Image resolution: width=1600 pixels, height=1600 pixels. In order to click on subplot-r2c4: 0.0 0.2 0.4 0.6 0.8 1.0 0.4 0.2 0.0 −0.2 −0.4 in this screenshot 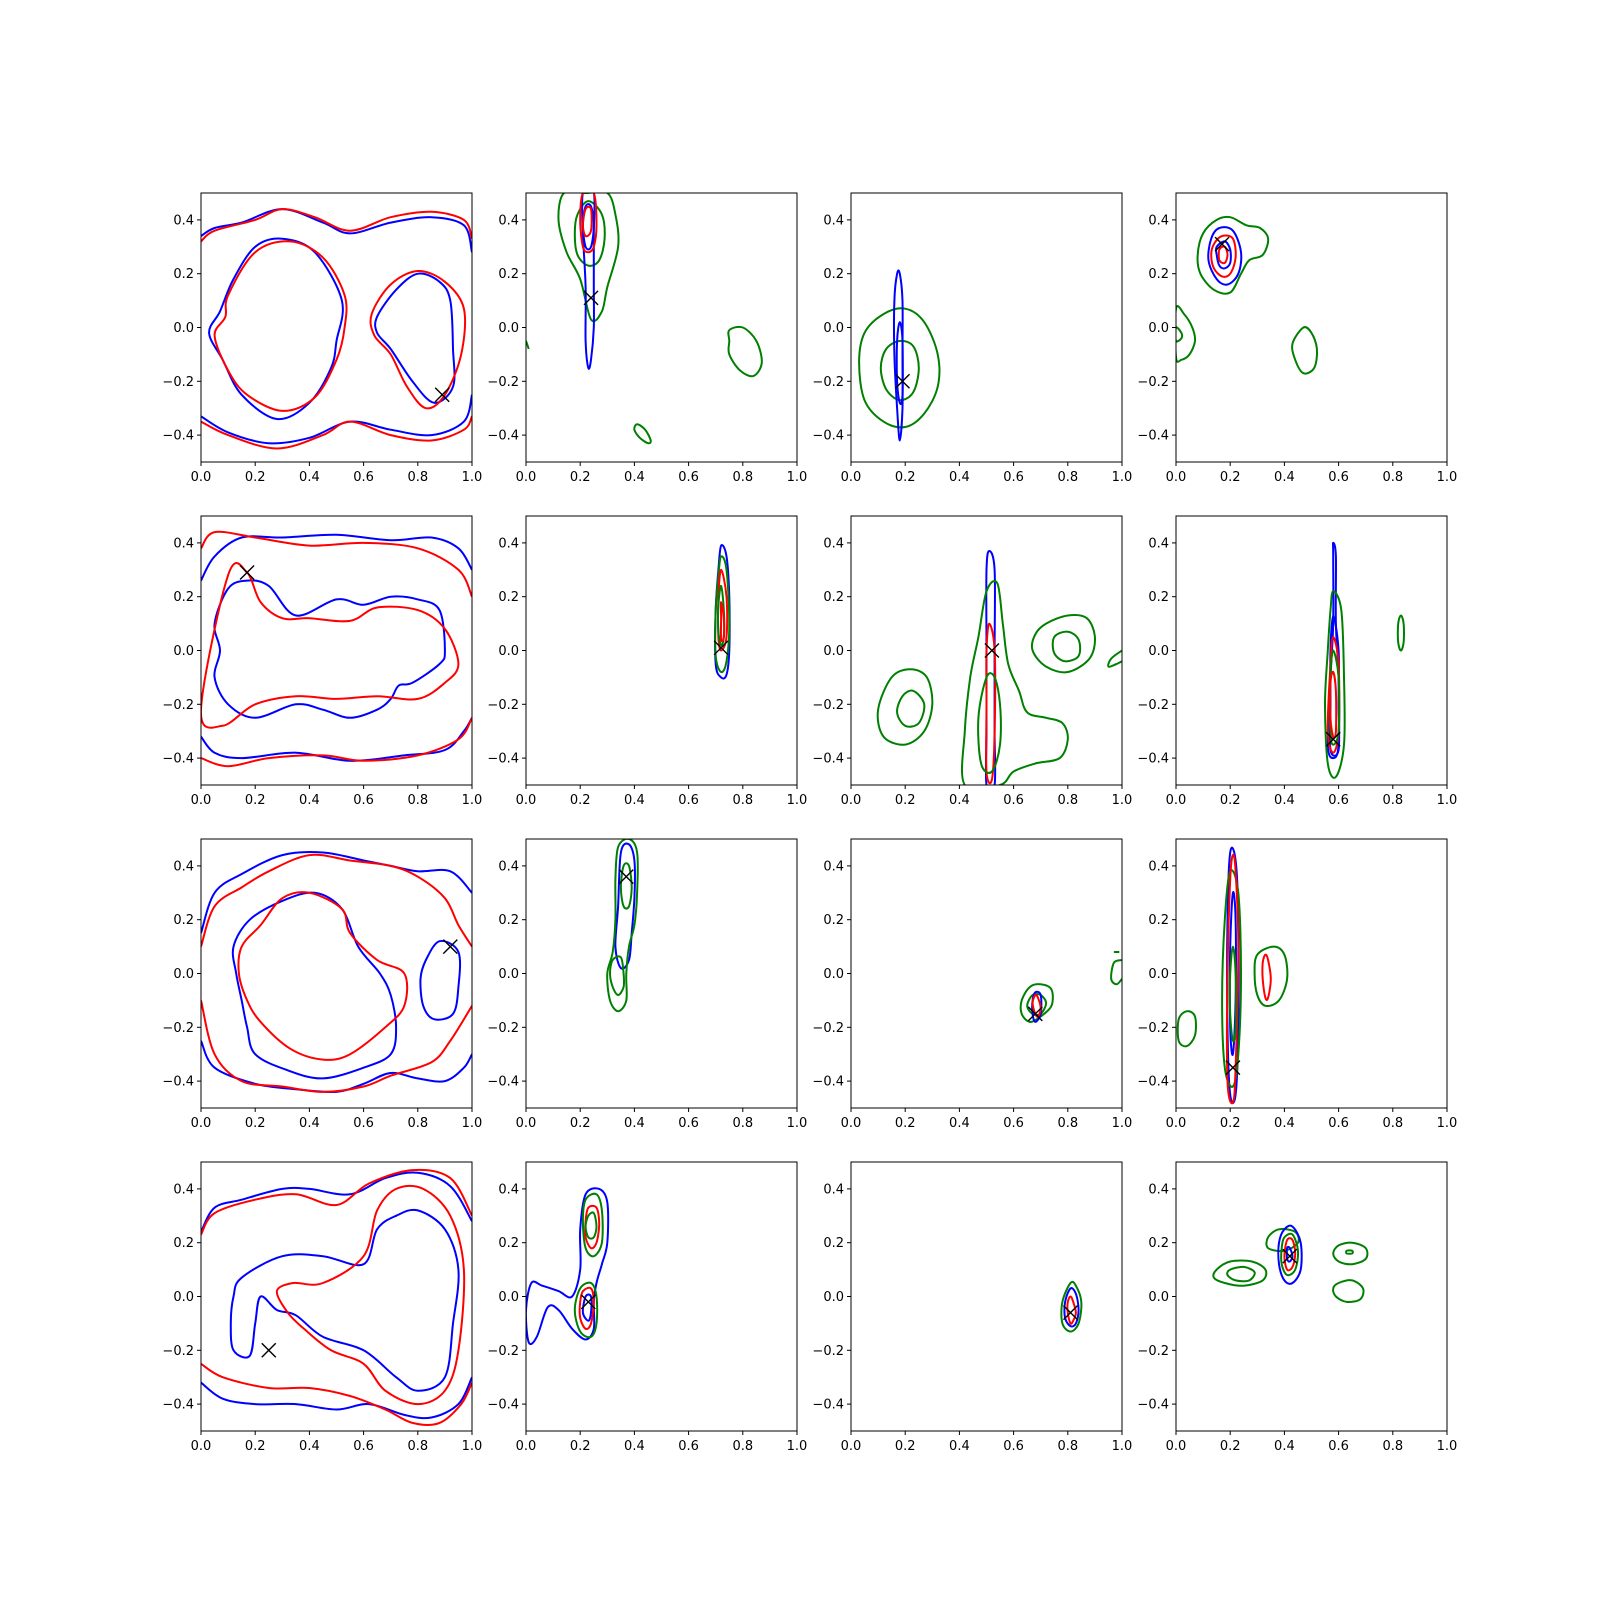, I will do `click(1297, 661)`.